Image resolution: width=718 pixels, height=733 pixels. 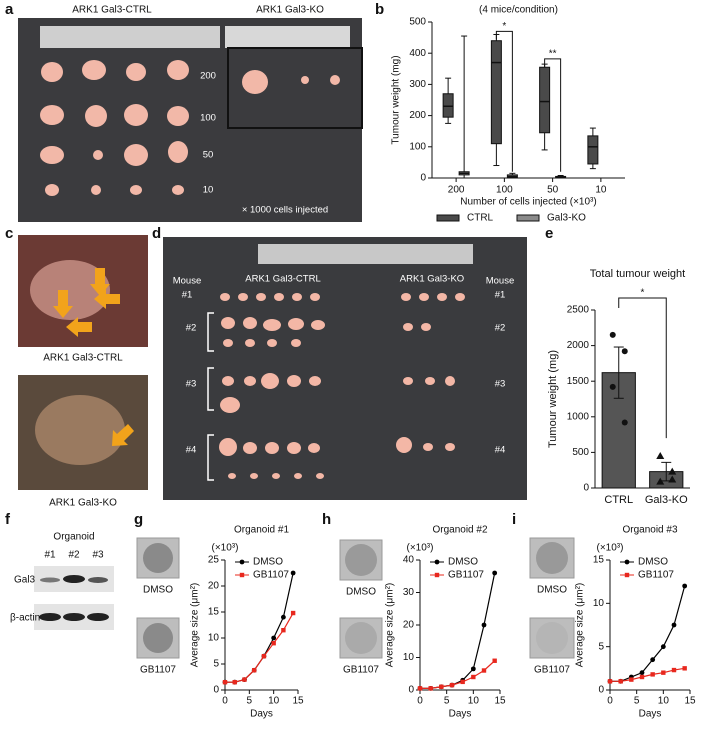 What do you see at coordinates (214, 560) in the screenshot?
I see `y-tick-label: 25` at bounding box center [214, 560].